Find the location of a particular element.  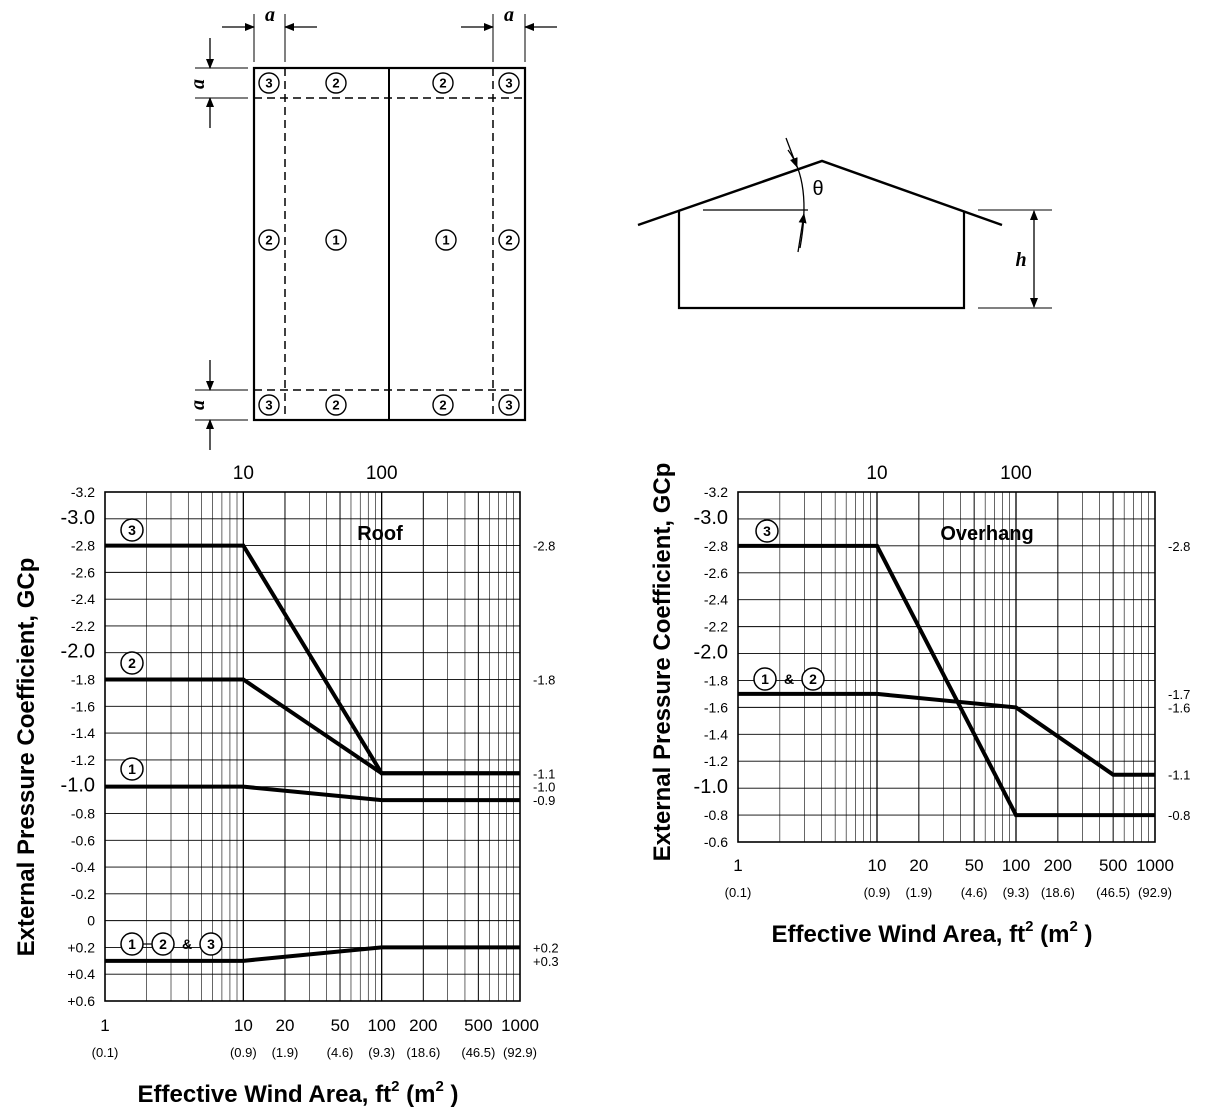

y-tick-label: -1.4 is located at coordinates (83, 733).